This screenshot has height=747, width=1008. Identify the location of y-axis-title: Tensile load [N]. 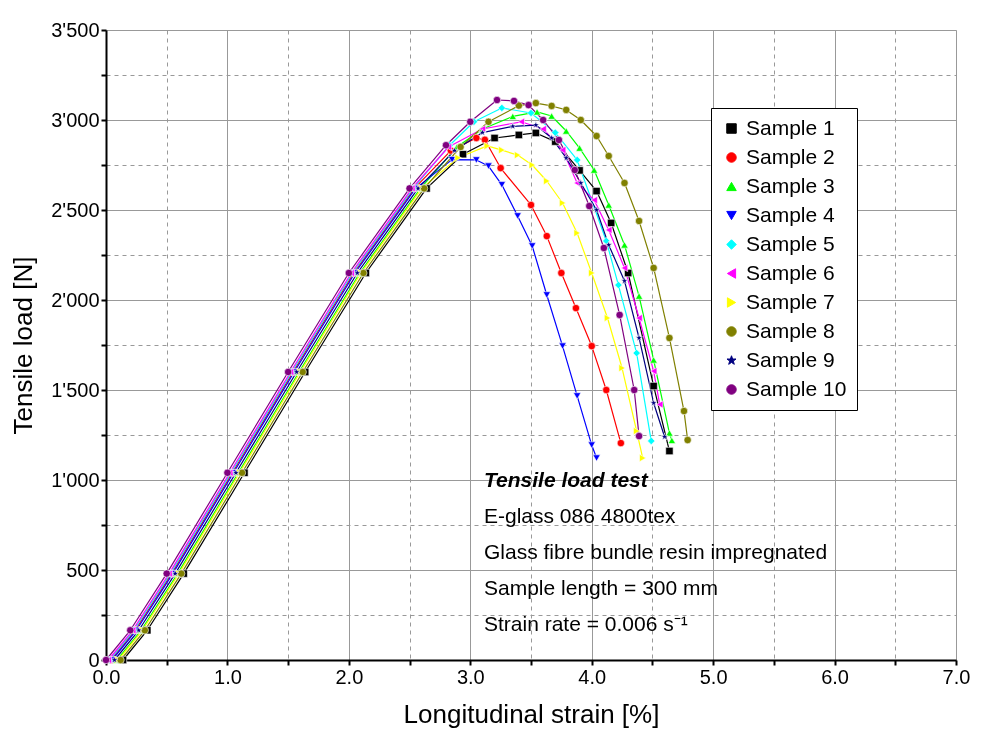
(23, 345).